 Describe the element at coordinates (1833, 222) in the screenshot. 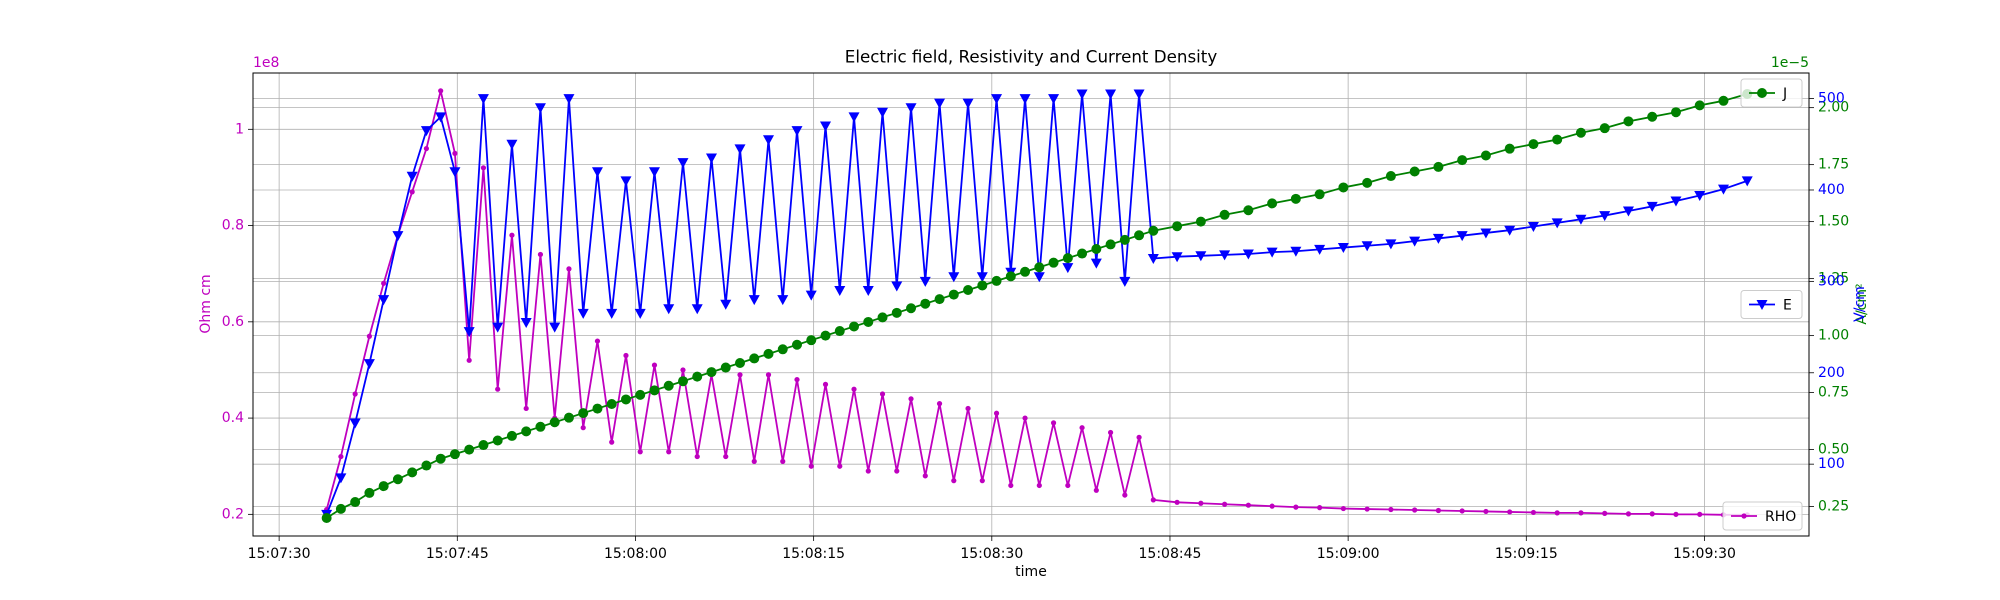

I see `y2-tick-label: 1.50` at that location.